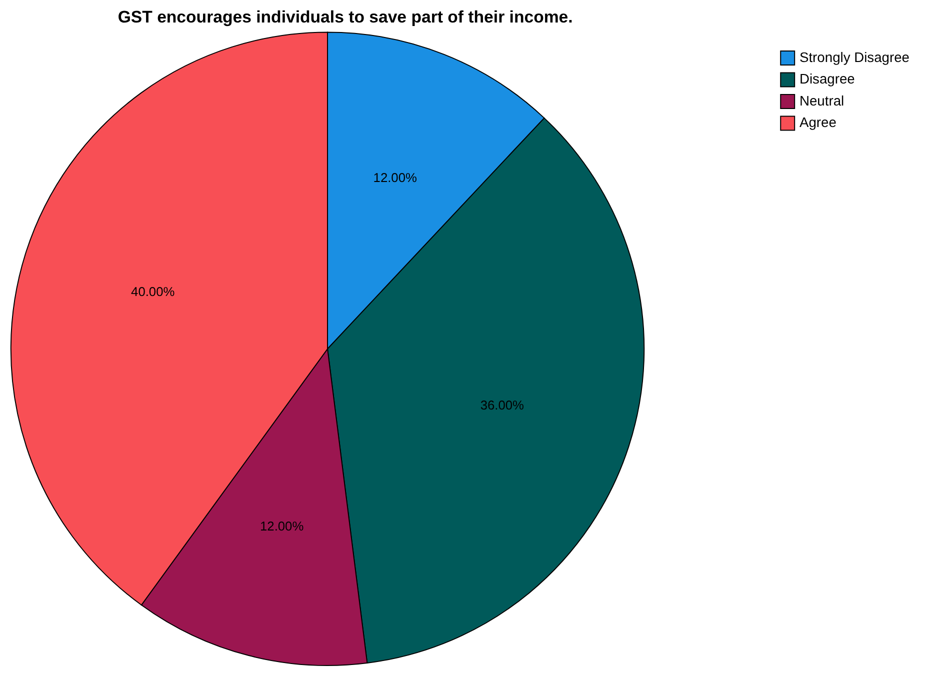 This screenshot has height=675, width=938. Describe the element at coordinates (153, 292) in the screenshot. I see `data-label: 40.00%` at that location.